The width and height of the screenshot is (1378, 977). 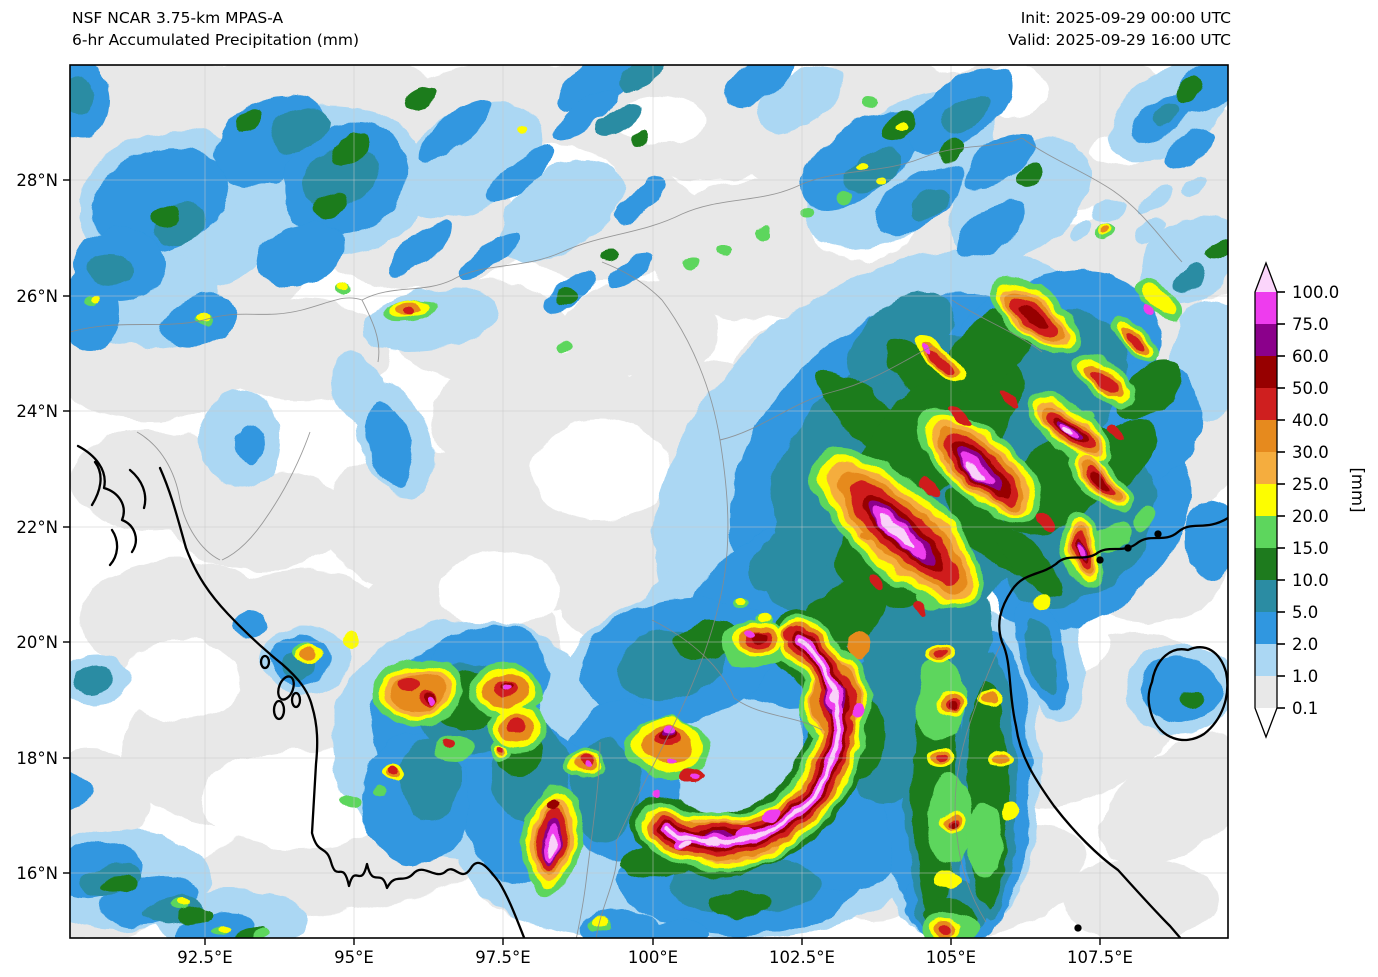 What do you see at coordinates (1266, 500) in the screenshot?
I see `colorbar-segments` at bounding box center [1266, 500].